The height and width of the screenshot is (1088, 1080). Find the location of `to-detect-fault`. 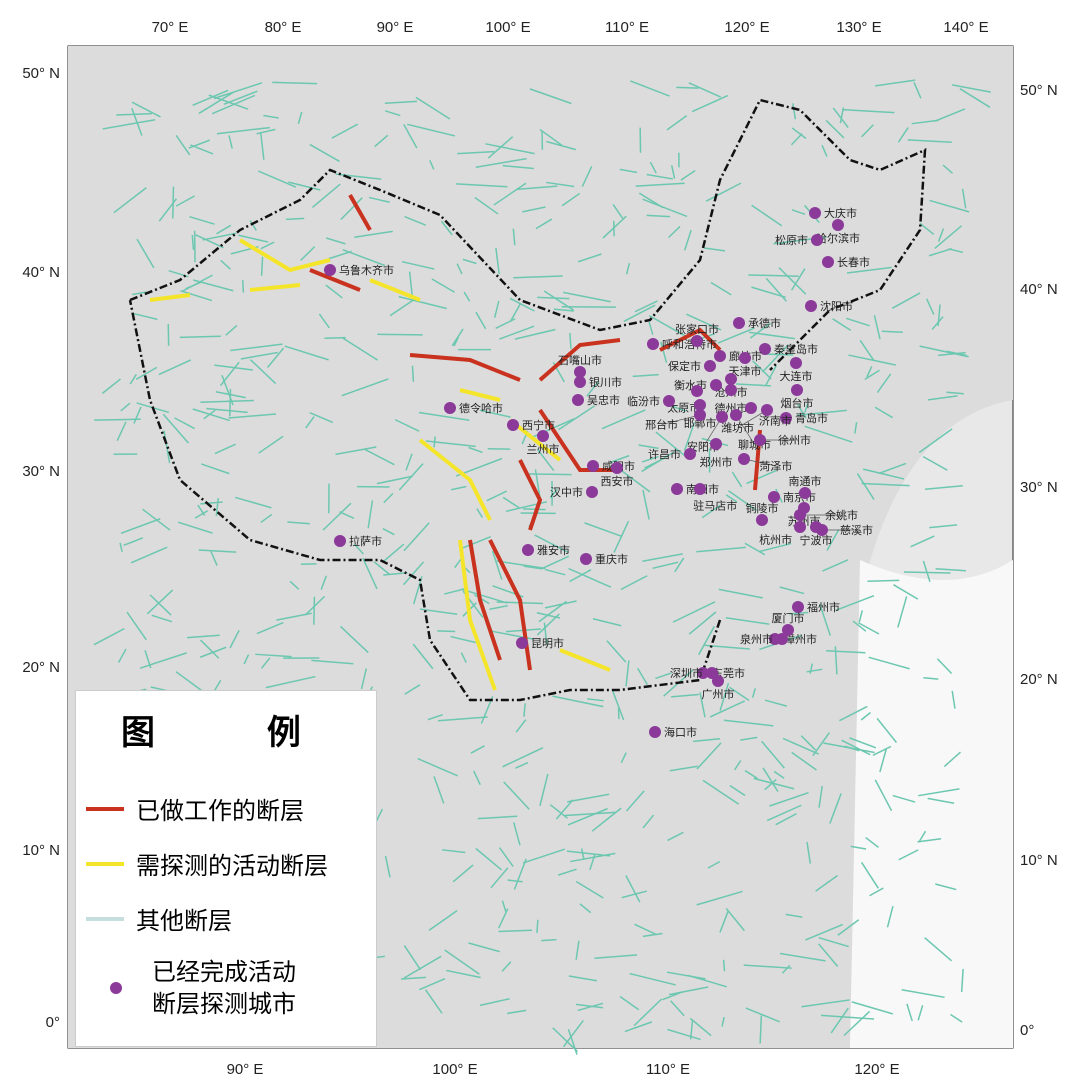

to-detect-fault is located at coordinates (275, 287).